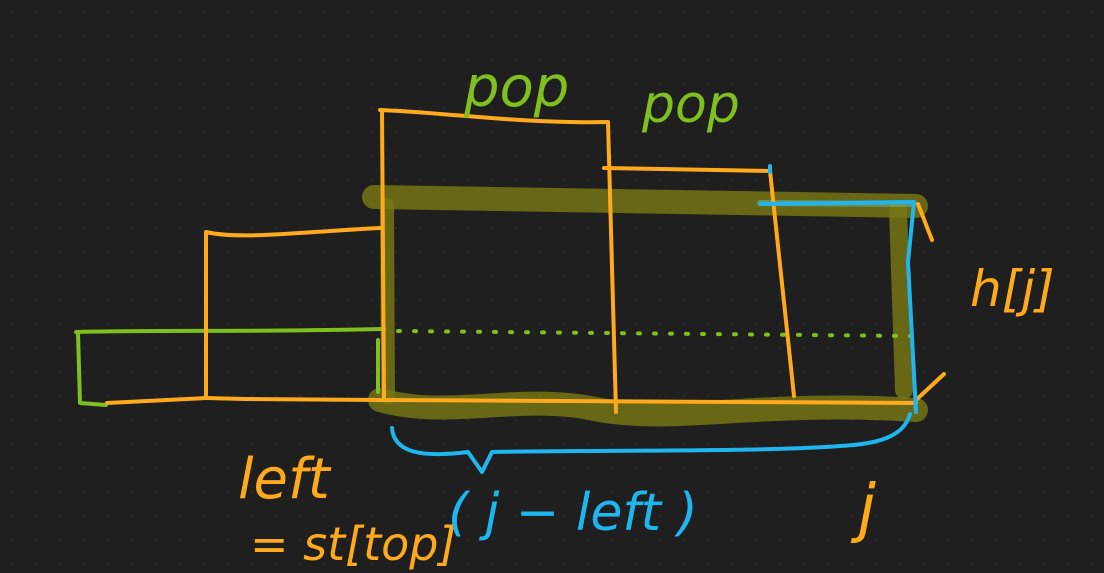 This screenshot has height=573, width=1104. What do you see at coordinates (285, 479) in the screenshot?
I see `left-label: left` at bounding box center [285, 479].